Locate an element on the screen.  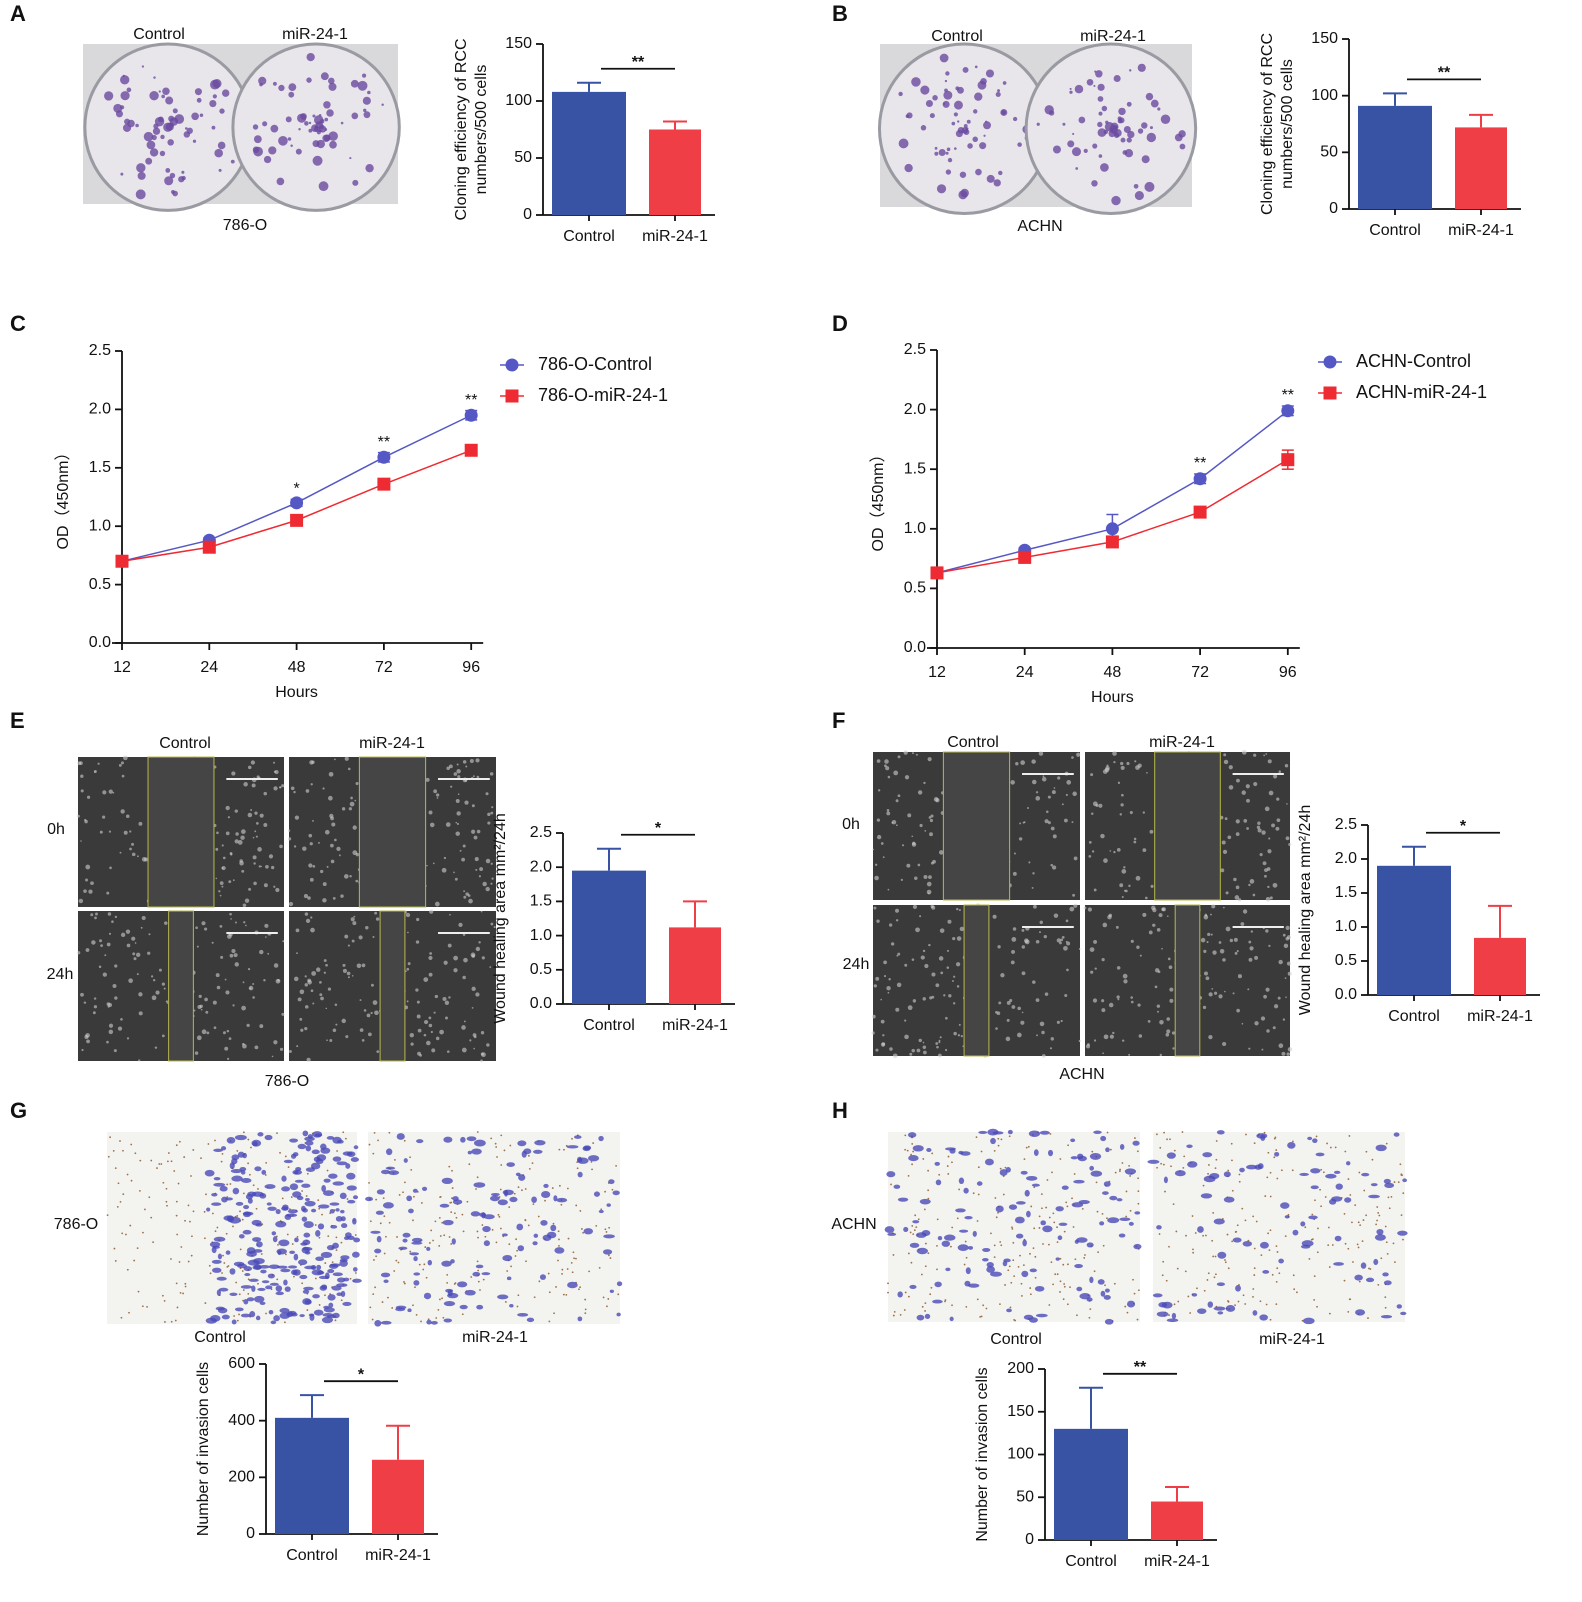
y-tick-label: 1.5 is located at coordinates (541, 901).